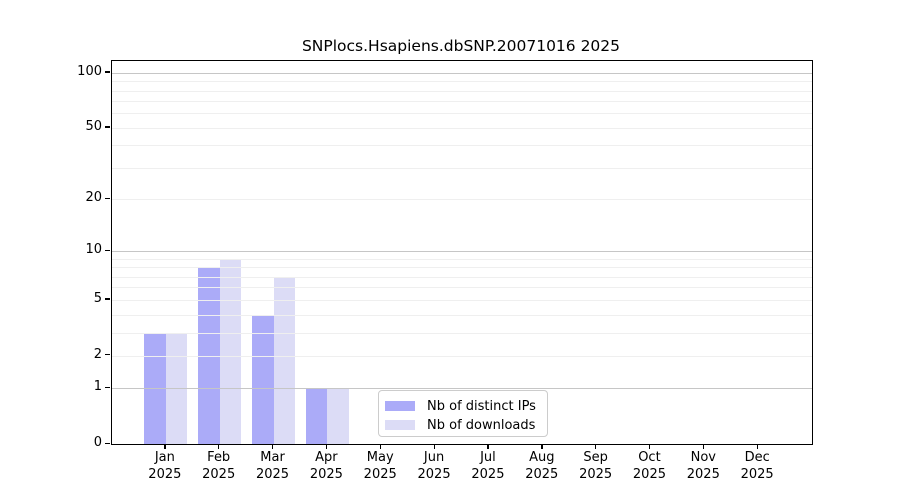 Image resolution: width=900 pixels, height=500 pixels. I want to click on x-tick-jul, so click(488, 446).